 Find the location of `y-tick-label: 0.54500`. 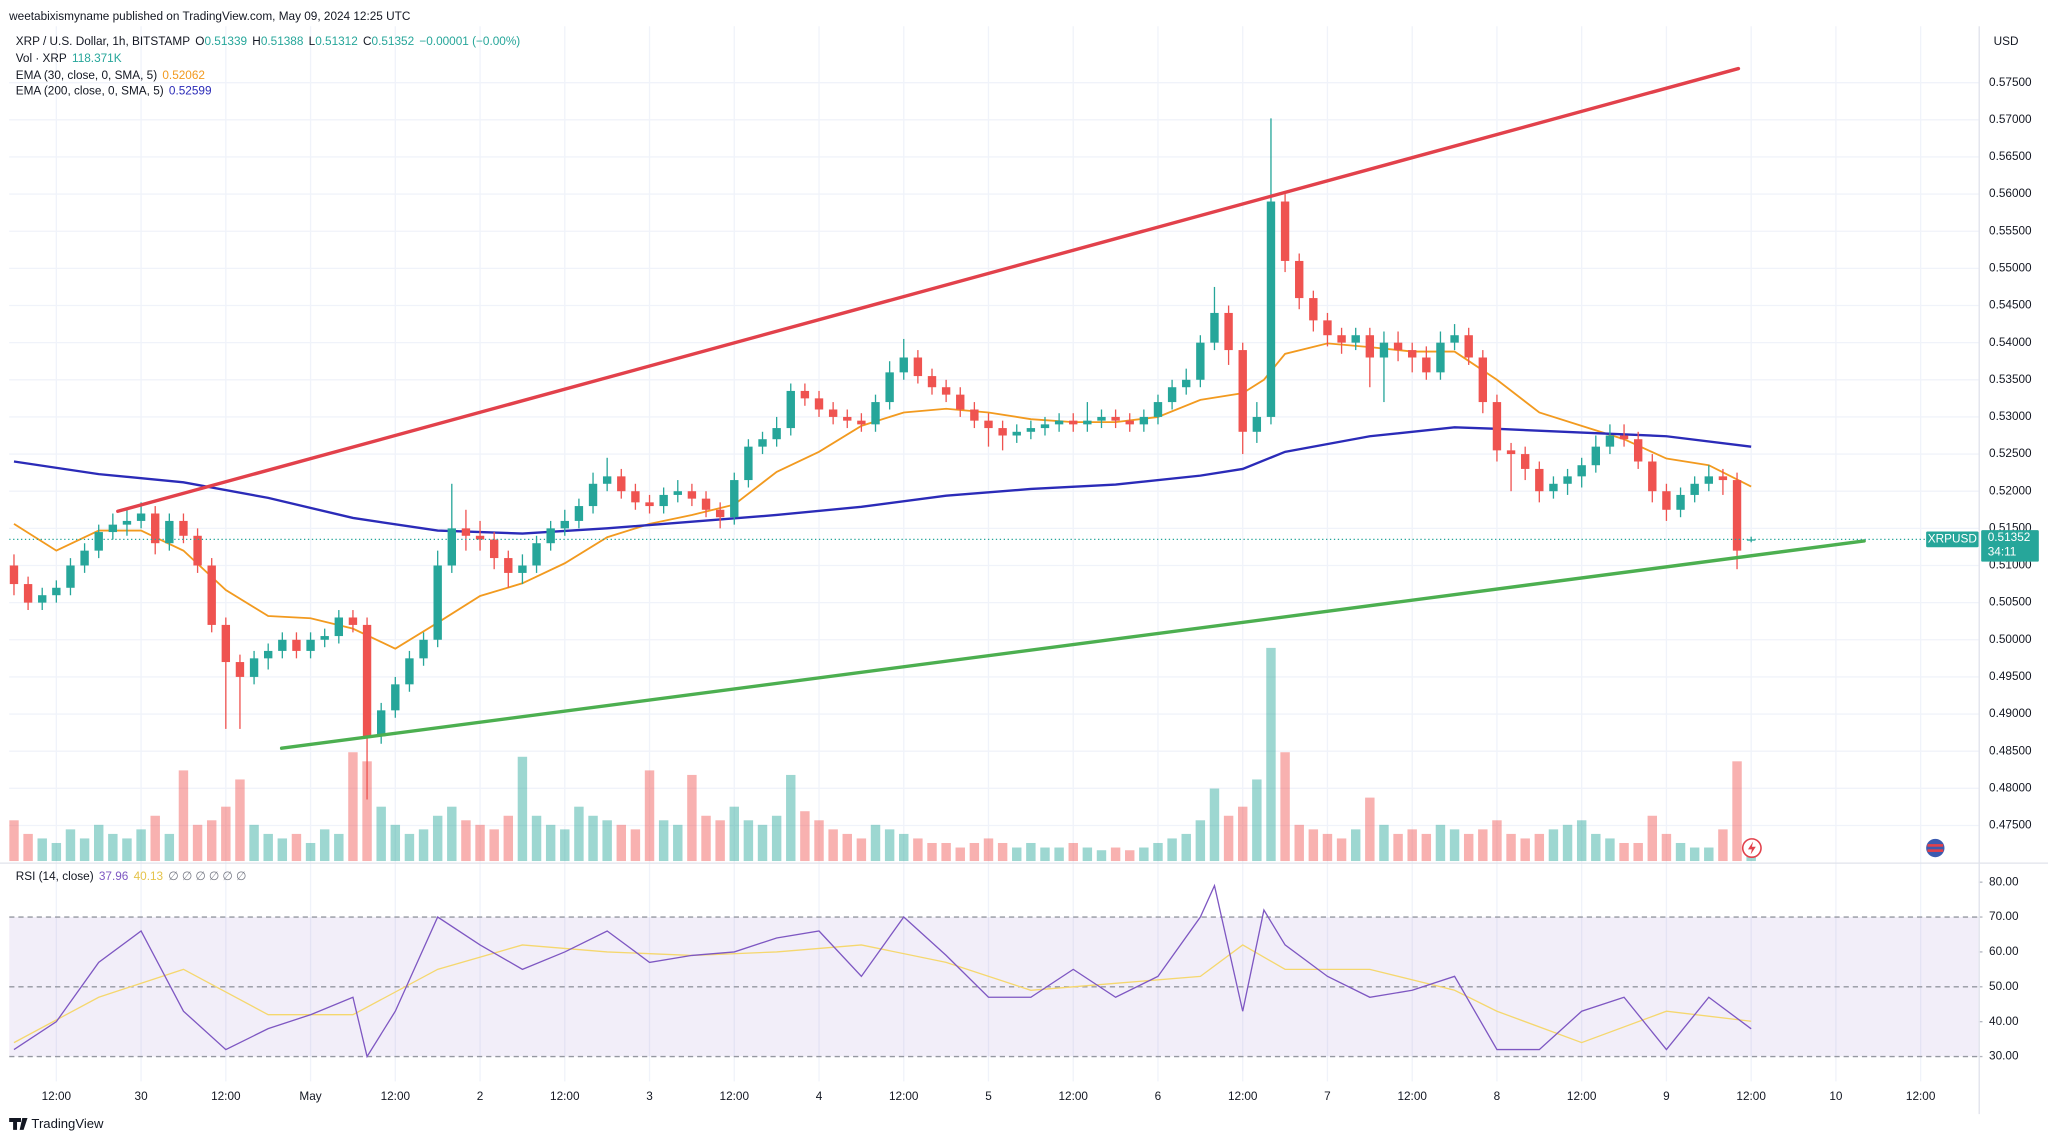

y-tick-label: 0.54500 is located at coordinates (2010, 305).